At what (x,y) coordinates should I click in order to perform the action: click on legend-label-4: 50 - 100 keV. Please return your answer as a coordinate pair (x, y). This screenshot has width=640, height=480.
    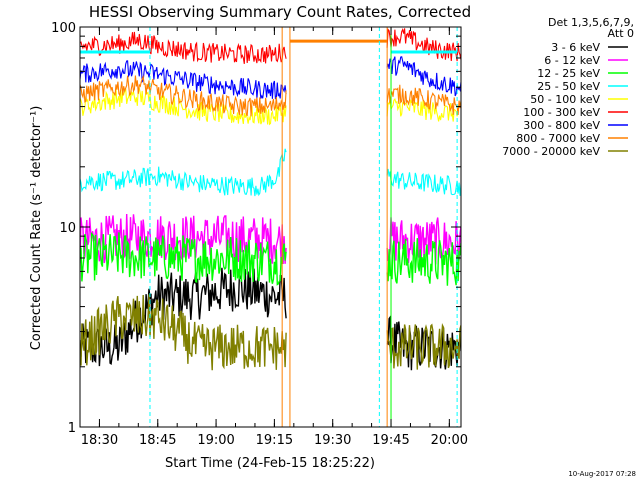
    Looking at the image, I should click on (565, 99).